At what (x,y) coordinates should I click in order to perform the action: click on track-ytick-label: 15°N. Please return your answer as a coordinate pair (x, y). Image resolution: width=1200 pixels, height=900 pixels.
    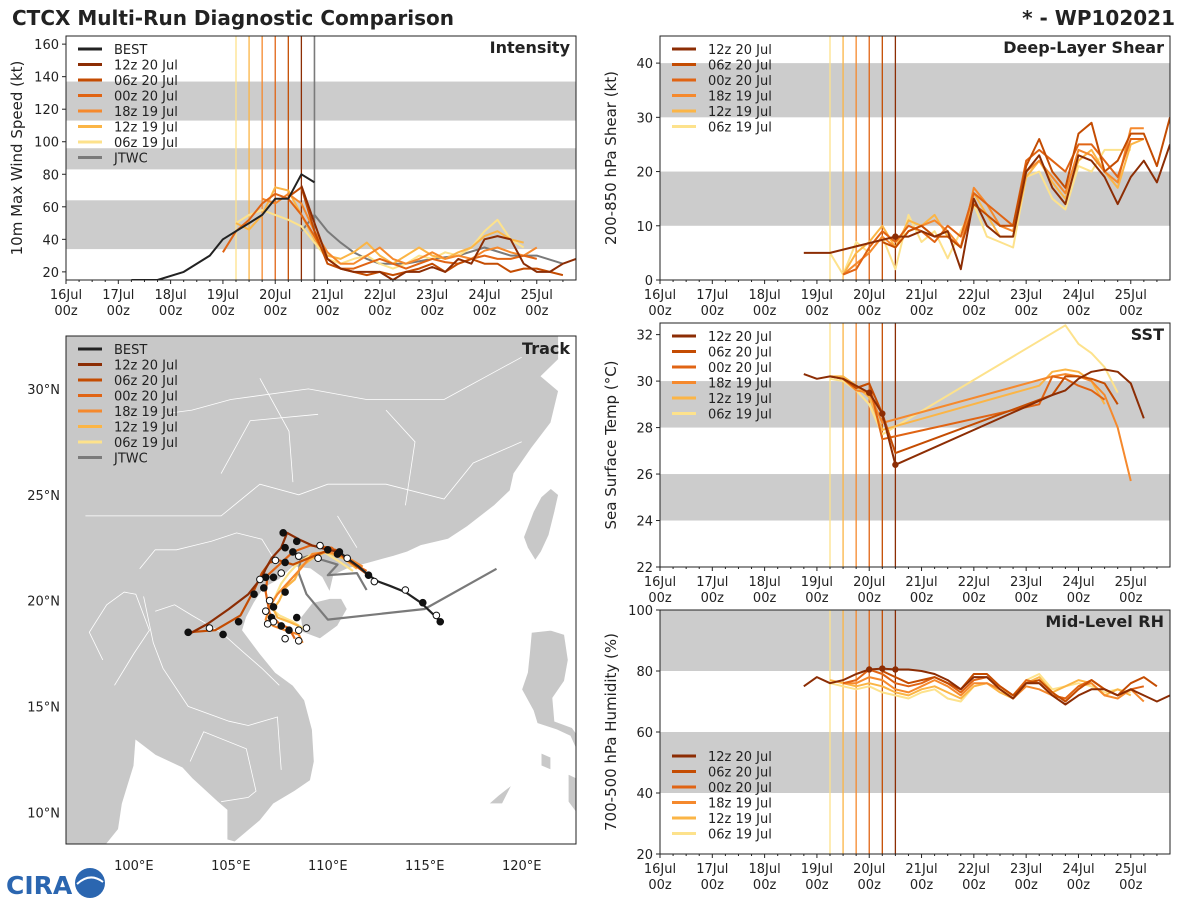
    Looking at the image, I should click on (43, 707).